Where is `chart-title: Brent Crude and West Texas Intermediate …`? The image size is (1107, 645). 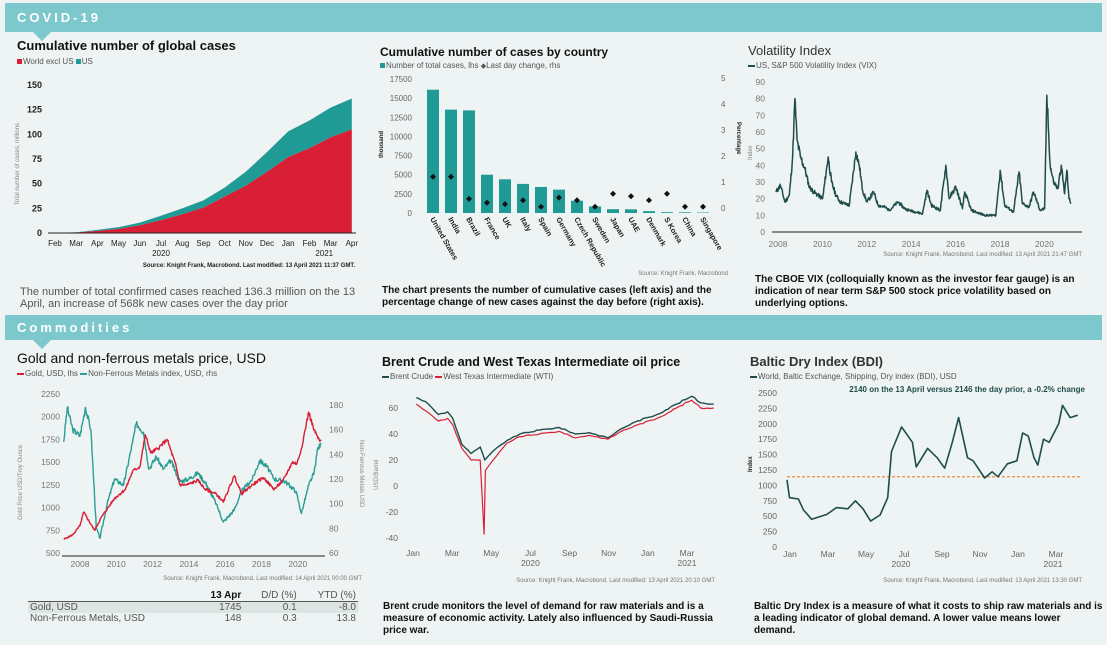
chart-title: Brent Crude and West Texas Intermediate … is located at coordinates (531, 362).